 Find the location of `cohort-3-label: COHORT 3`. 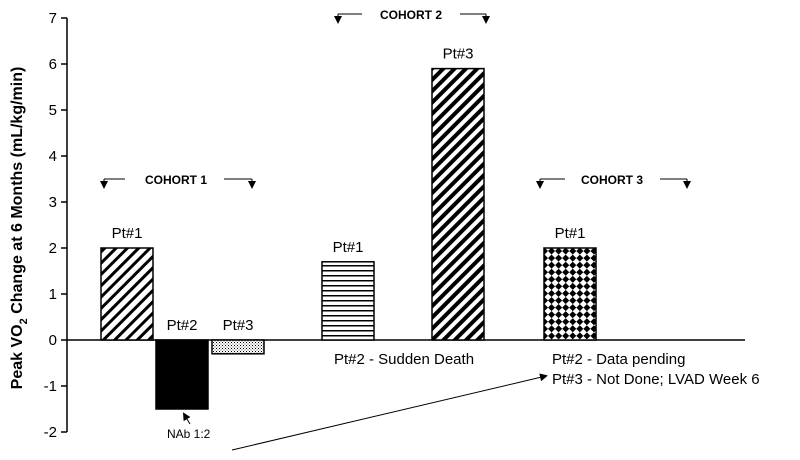

cohort-3-label: COHORT 3 is located at coordinates (612, 180).